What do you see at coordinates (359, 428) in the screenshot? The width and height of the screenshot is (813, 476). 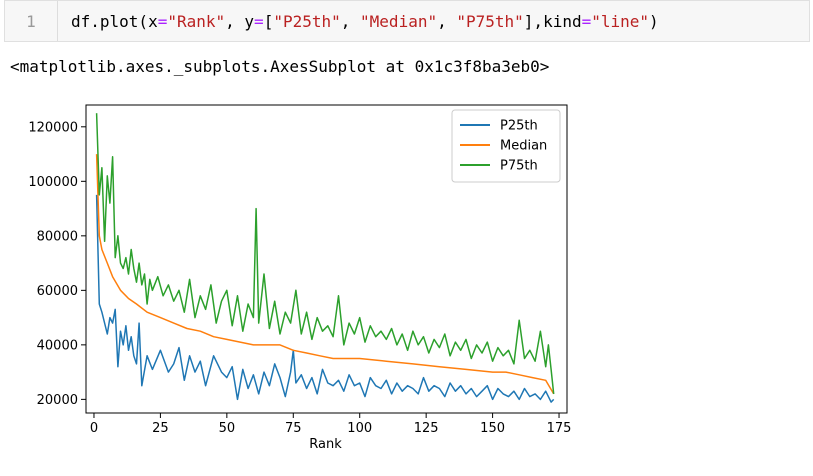 I see `x-tick-label: 100` at bounding box center [359, 428].